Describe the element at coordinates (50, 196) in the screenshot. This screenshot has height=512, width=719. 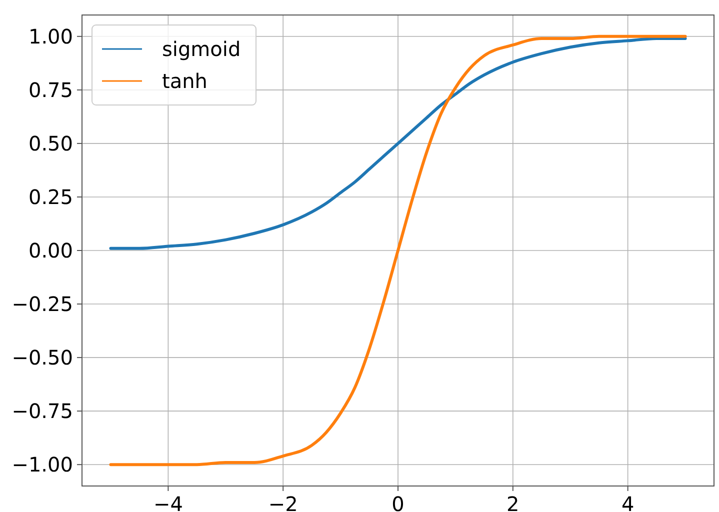
I see `y-tick-label: 0.25` at that location.